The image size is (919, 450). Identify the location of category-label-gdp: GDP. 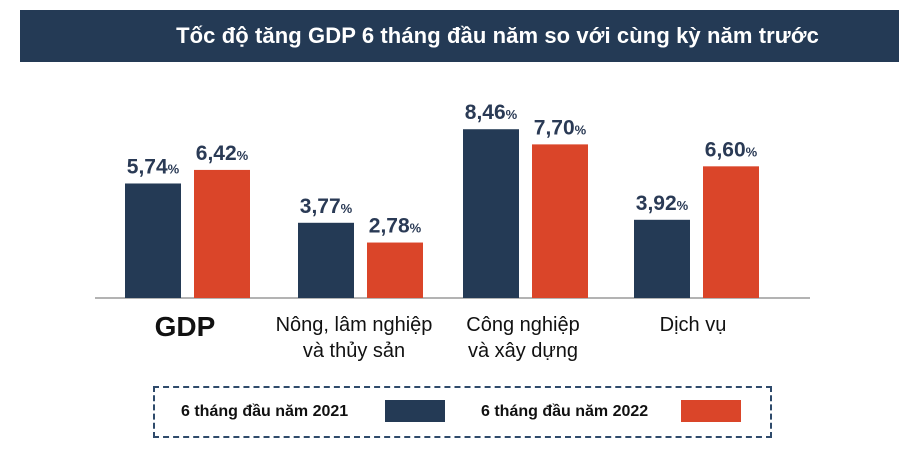
(185, 326).